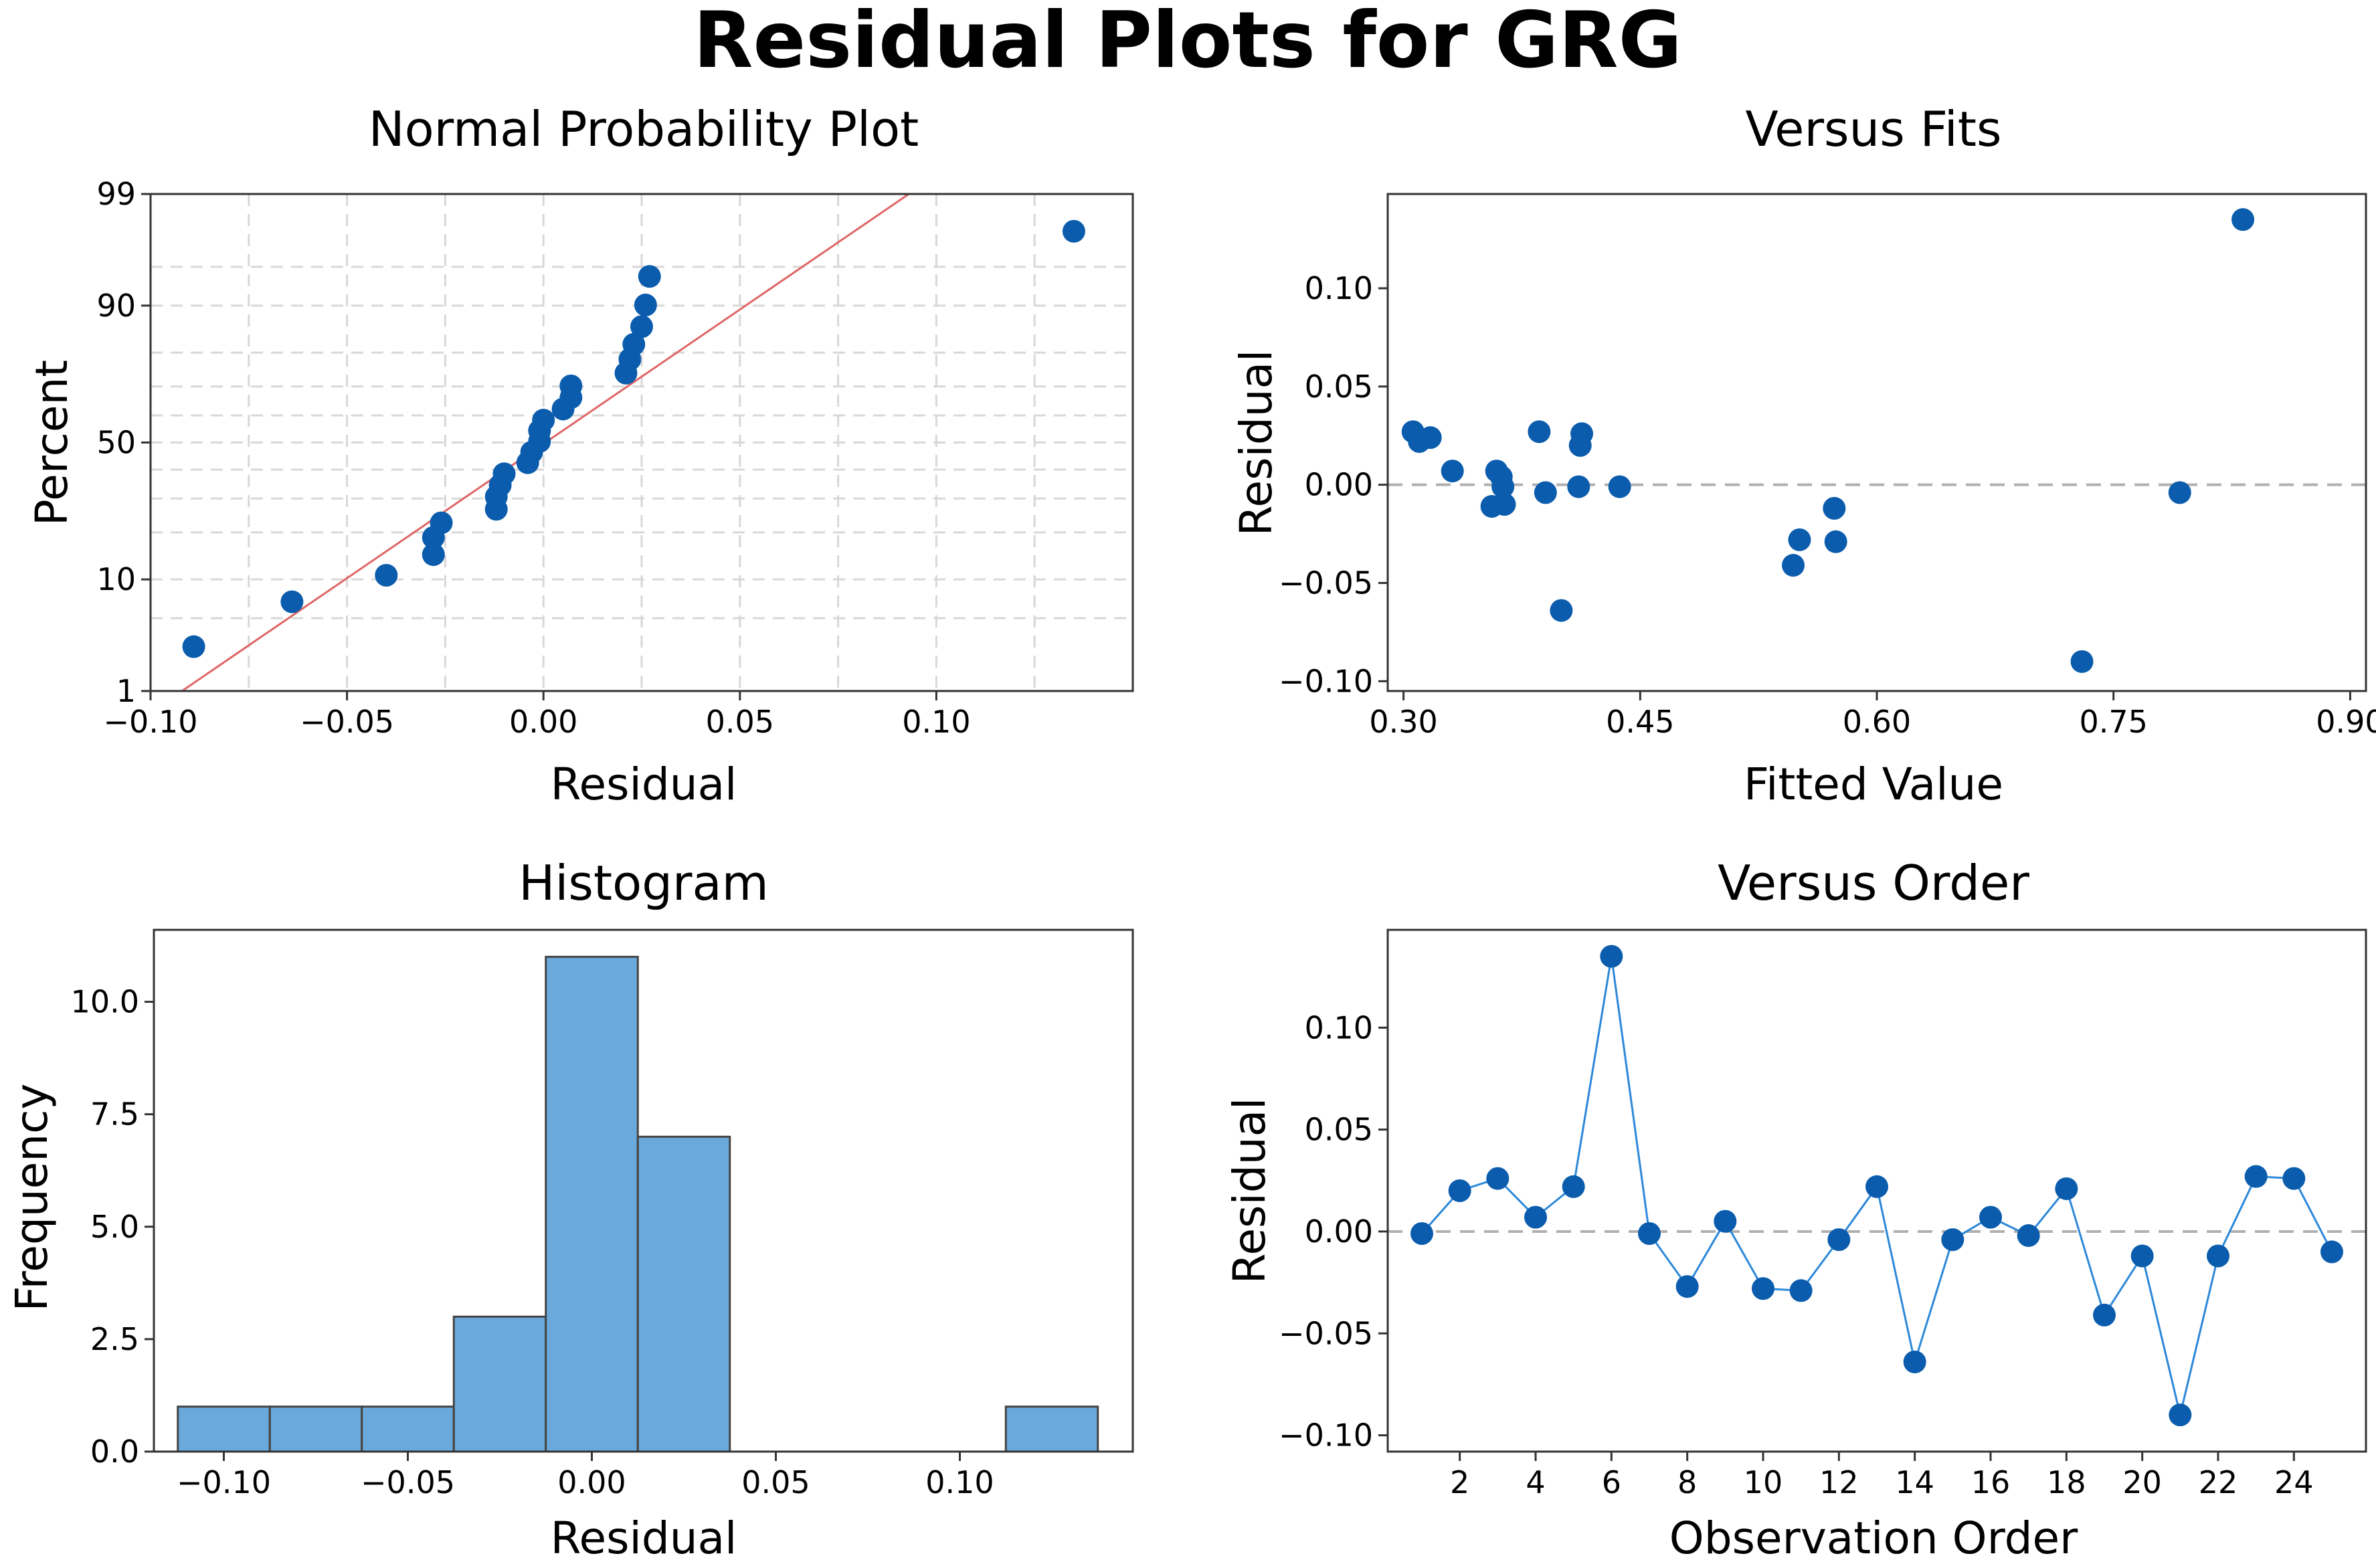  Describe the element at coordinates (2218, 1482) in the screenshot. I see `order-xtick-label: 22` at that location.